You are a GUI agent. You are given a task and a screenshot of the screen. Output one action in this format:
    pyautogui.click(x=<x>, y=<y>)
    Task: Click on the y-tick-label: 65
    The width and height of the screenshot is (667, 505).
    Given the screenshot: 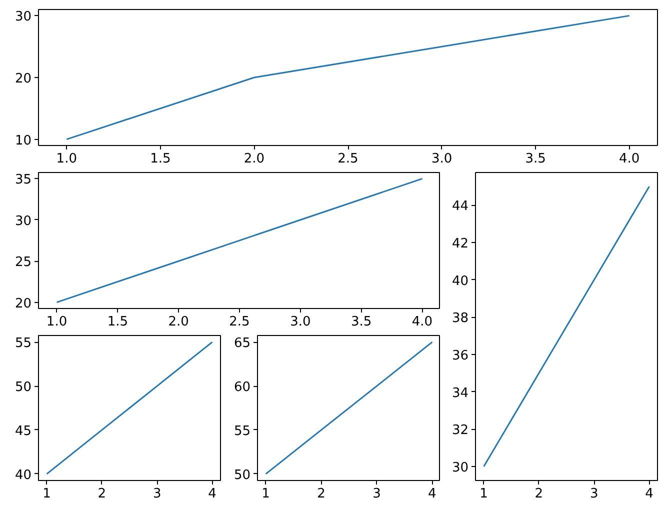 What is the action you would take?
    pyautogui.click(x=242, y=344)
    